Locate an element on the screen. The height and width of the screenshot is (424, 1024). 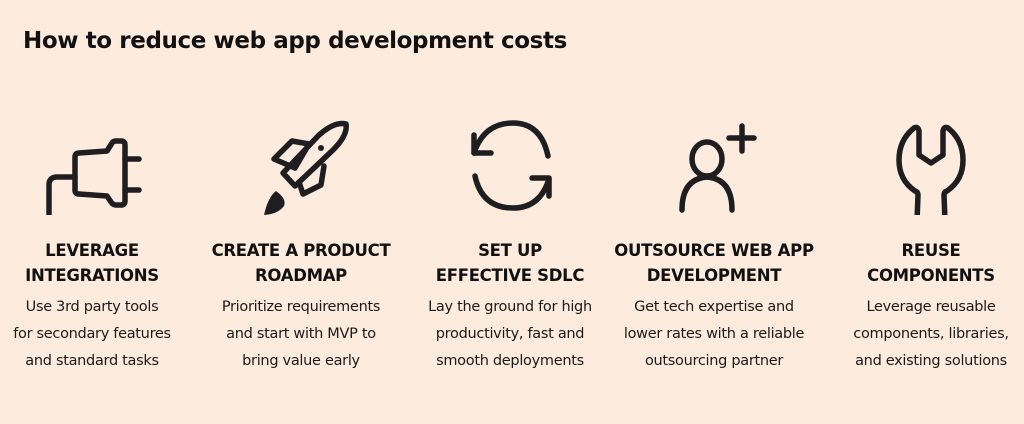
page-title: How to reduce web app development costs is located at coordinates (295, 41).